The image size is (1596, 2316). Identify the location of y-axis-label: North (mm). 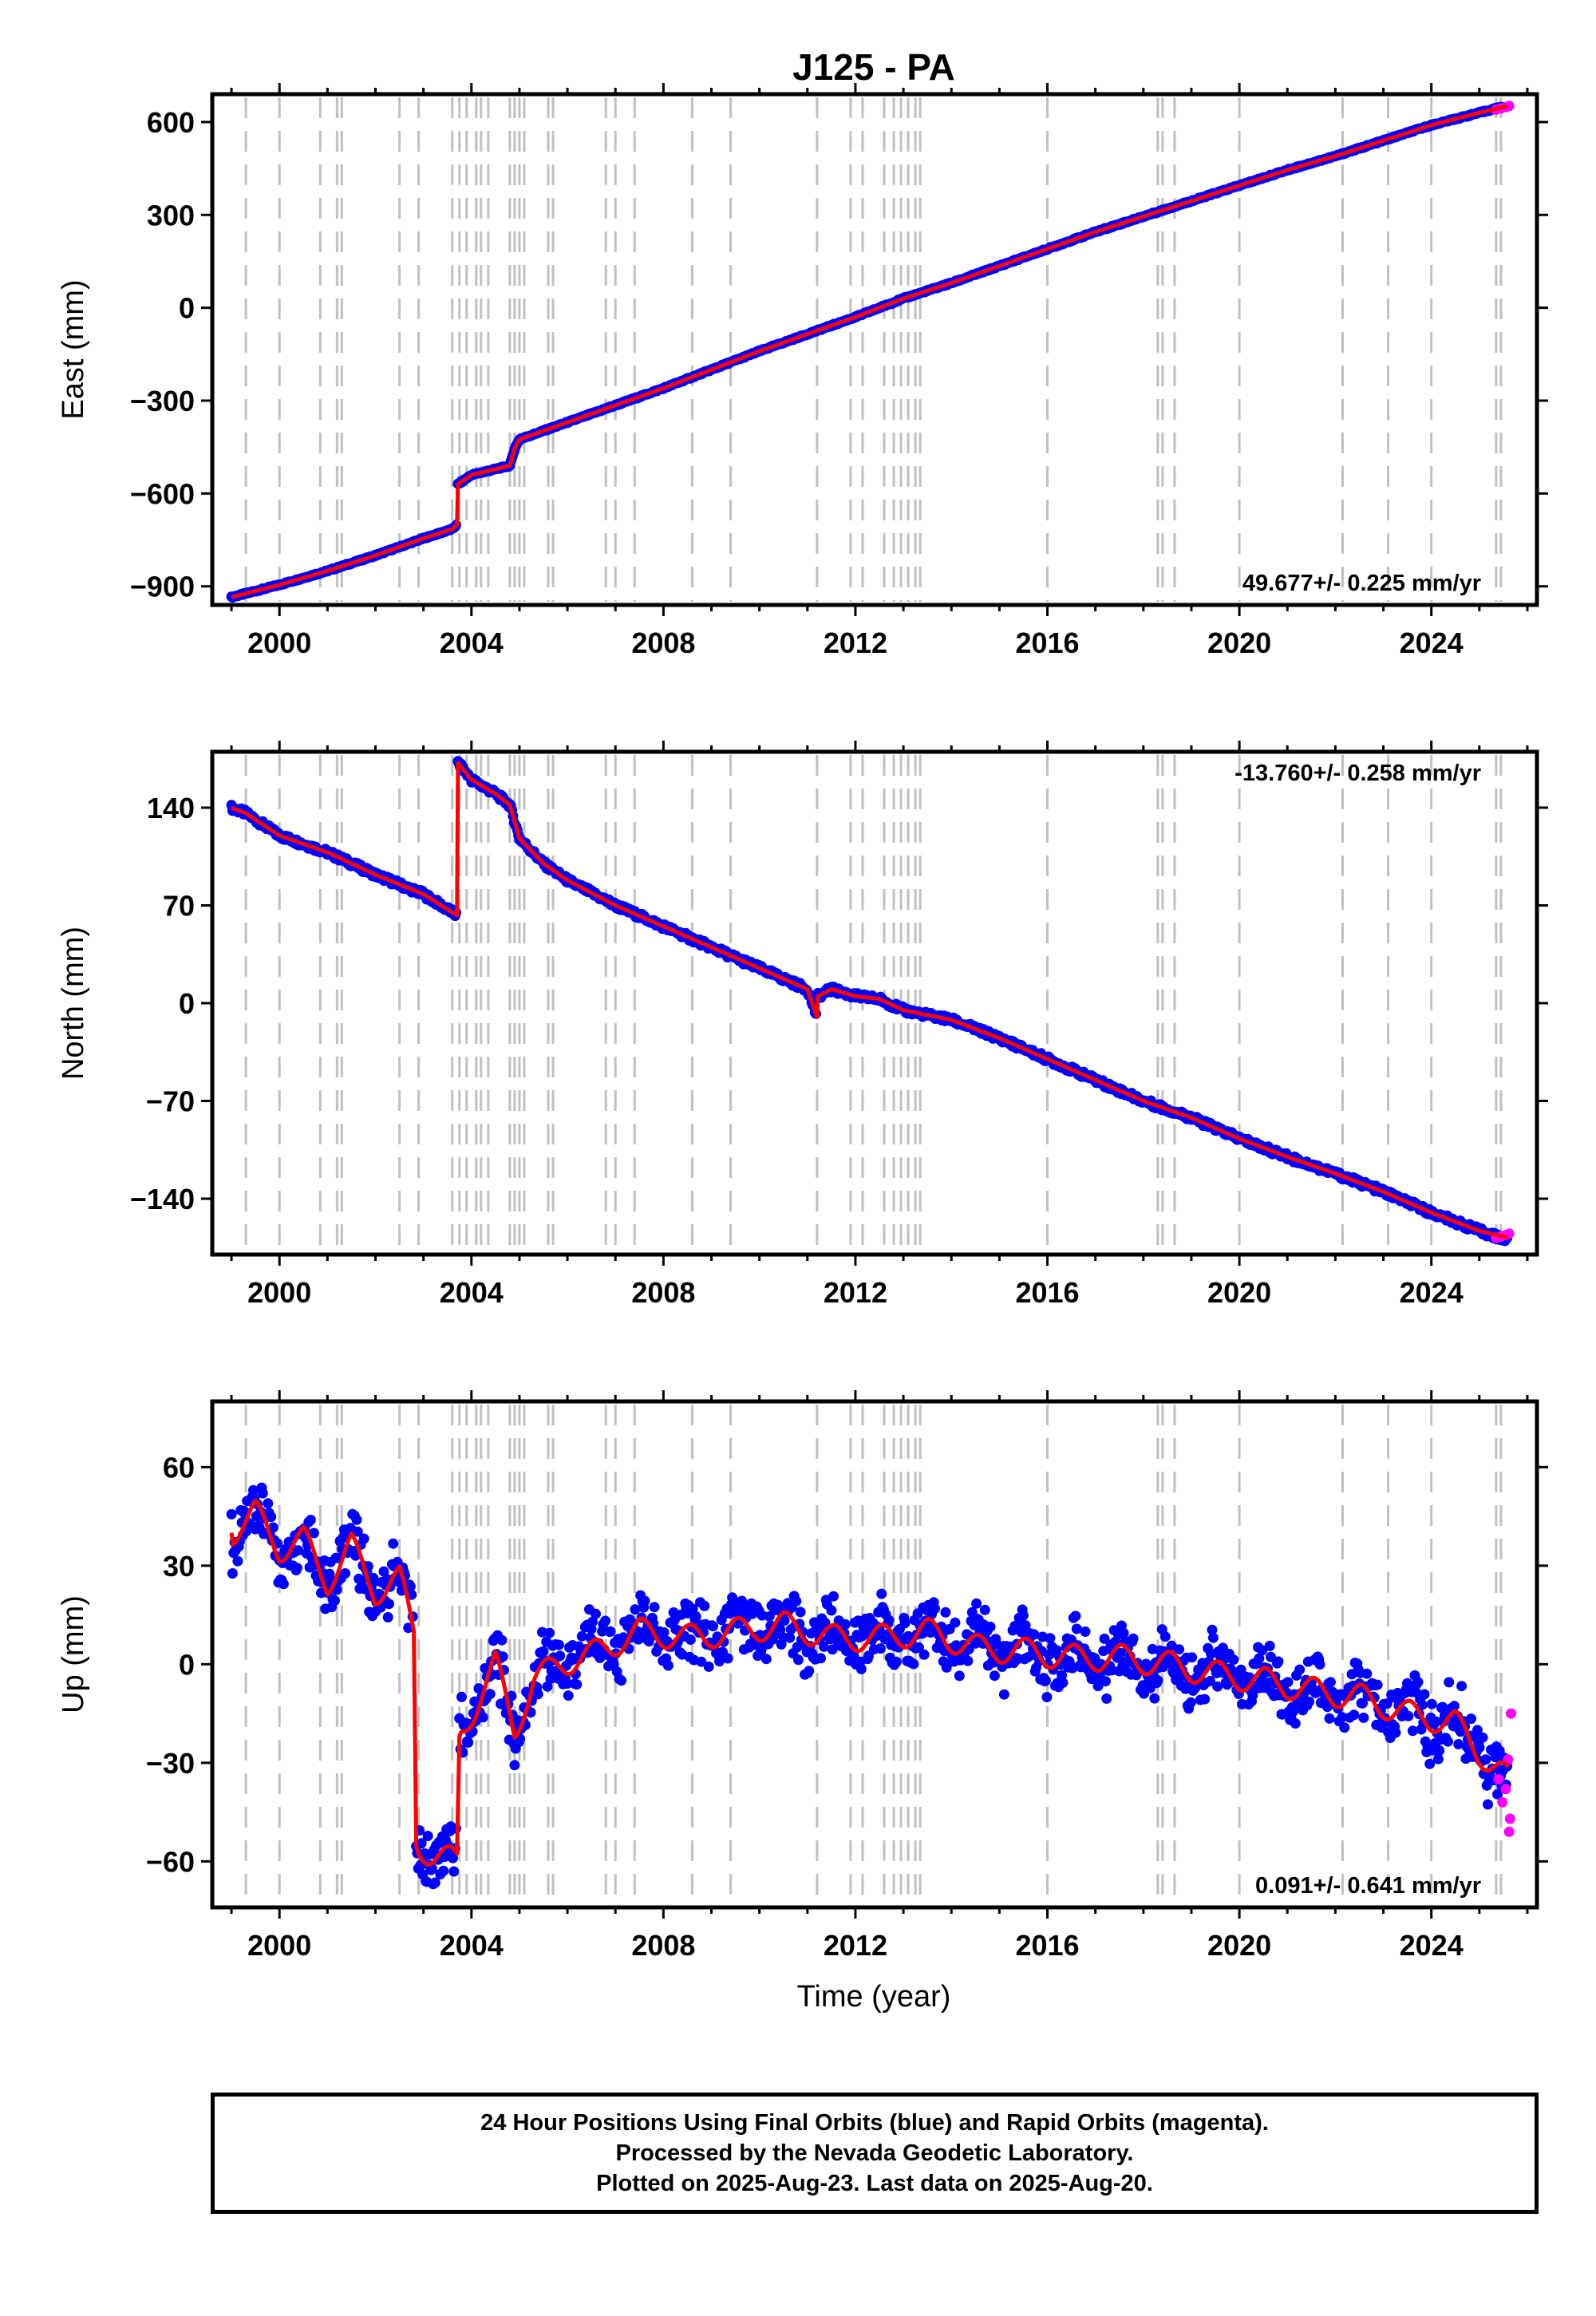
(73, 1003).